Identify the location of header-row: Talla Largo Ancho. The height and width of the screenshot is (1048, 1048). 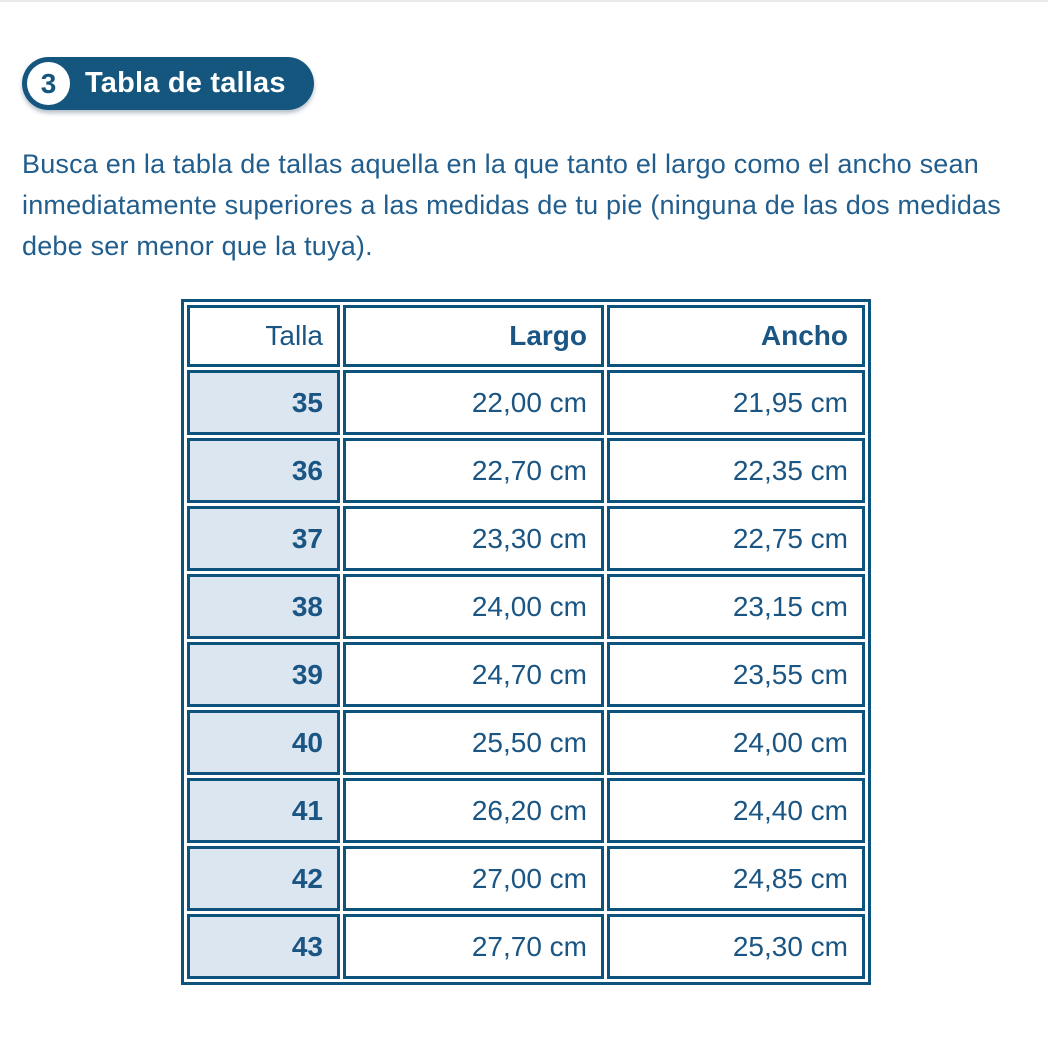
(526, 336).